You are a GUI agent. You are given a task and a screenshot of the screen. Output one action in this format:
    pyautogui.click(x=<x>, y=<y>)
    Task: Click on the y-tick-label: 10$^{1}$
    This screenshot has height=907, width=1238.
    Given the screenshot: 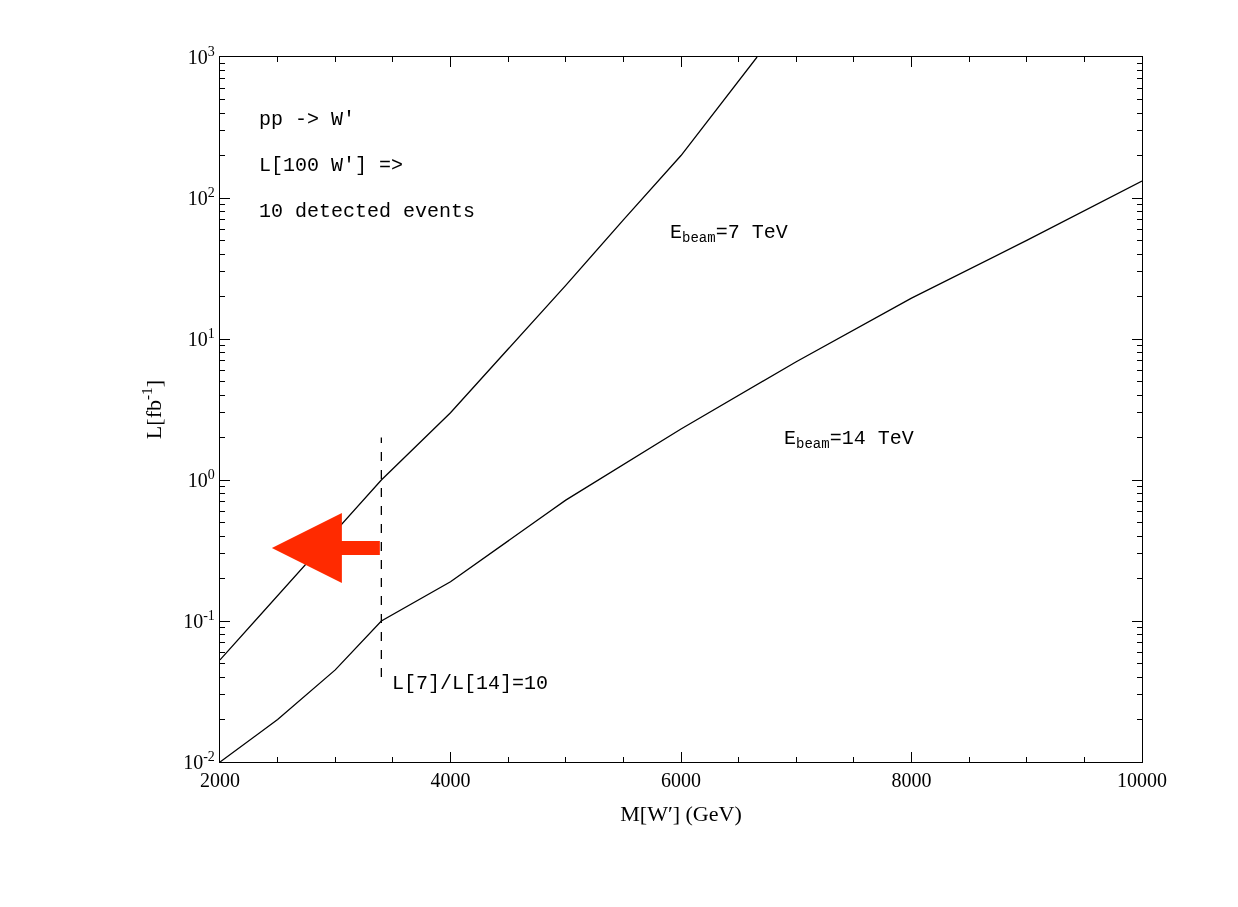 What is the action you would take?
    pyautogui.click(x=201, y=337)
    